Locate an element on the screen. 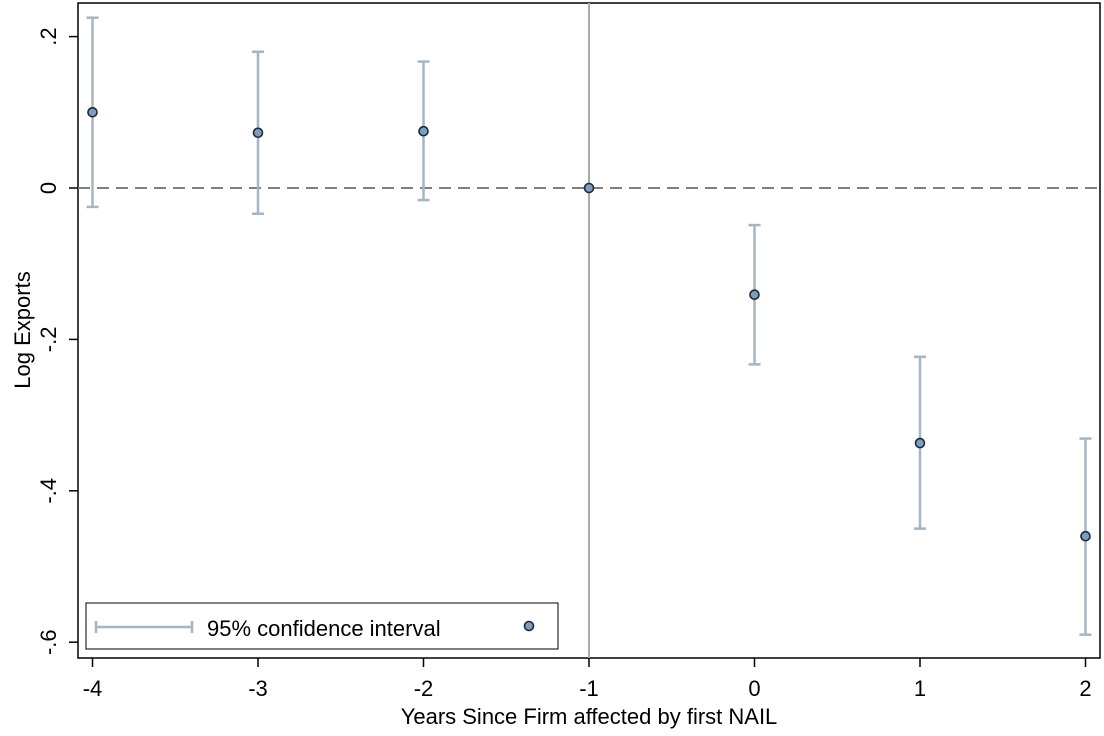 The image size is (1104, 736). x-tick-label-6: 2 is located at coordinates (1085, 688).